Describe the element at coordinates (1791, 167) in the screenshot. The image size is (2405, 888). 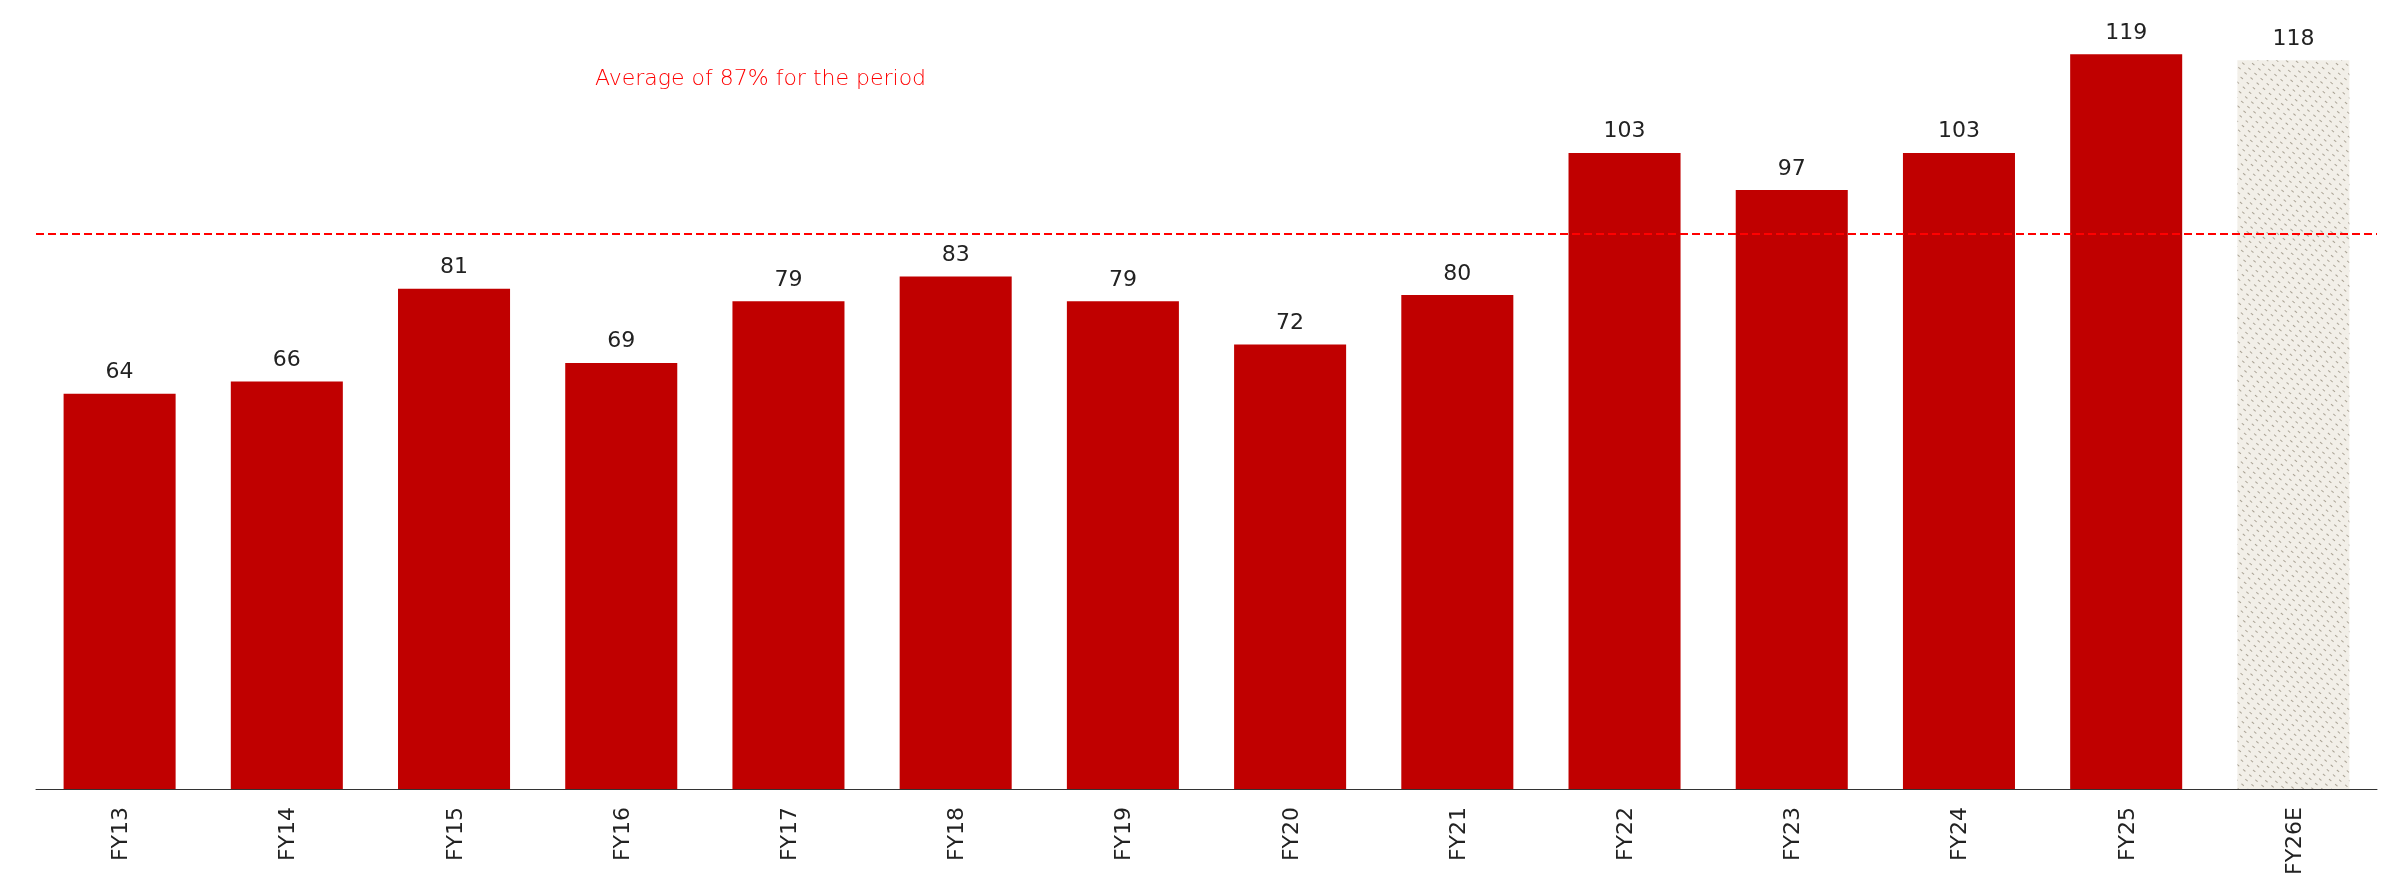
I see `data-label: 97` at that location.